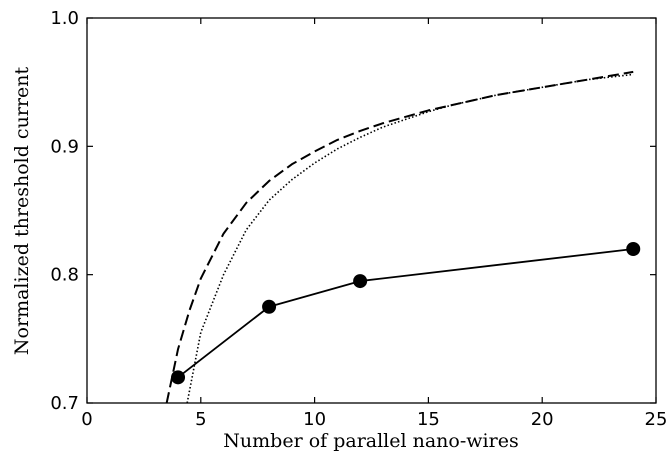  What do you see at coordinates (86, 419) in the screenshot?
I see `x-tick-label: 0` at bounding box center [86, 419].